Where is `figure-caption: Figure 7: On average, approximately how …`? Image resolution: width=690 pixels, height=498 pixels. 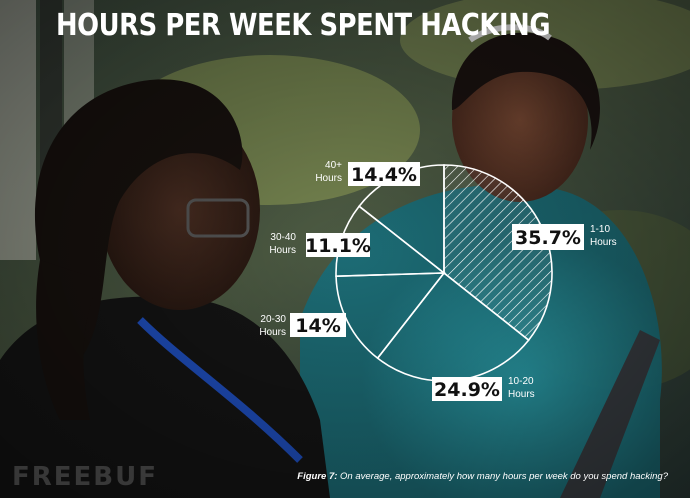
figure-caption: Figure 7: On average, approximately how … is located at coordinates (482, 476).